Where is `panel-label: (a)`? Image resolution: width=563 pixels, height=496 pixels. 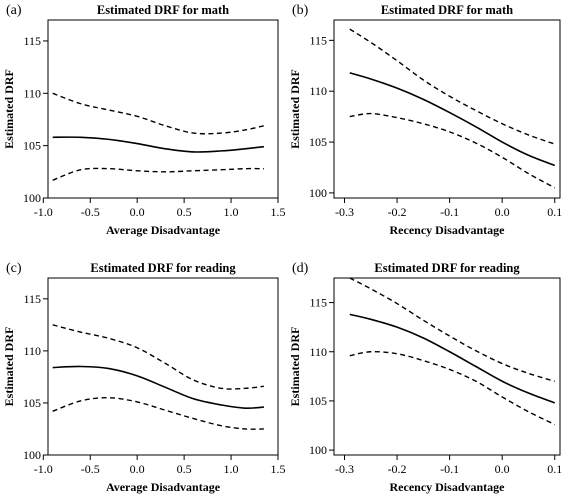 panel-label: (a) is located at coordinates (14, 10).